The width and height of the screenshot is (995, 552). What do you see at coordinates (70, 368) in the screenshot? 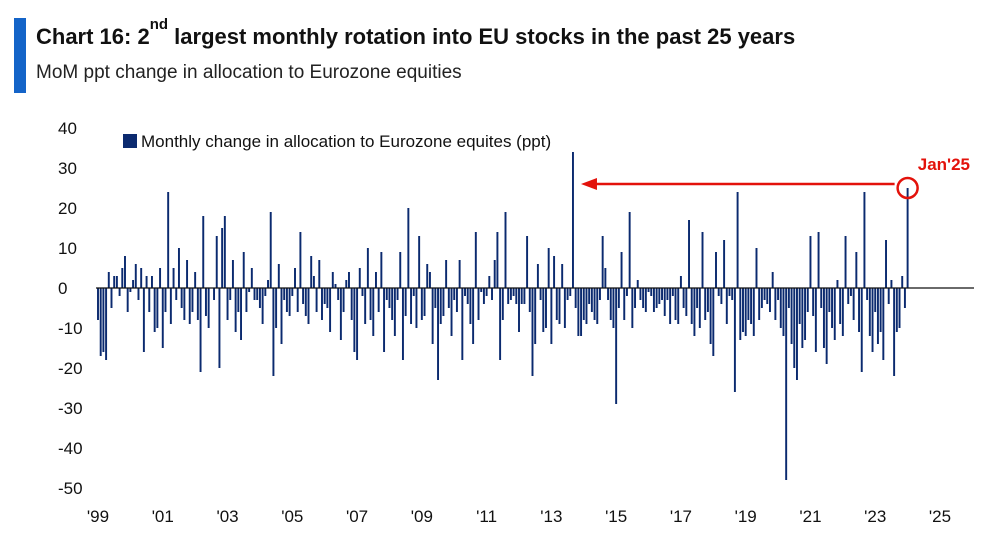
I see `y-tick-label: -20` at bounding box center [70, 368].